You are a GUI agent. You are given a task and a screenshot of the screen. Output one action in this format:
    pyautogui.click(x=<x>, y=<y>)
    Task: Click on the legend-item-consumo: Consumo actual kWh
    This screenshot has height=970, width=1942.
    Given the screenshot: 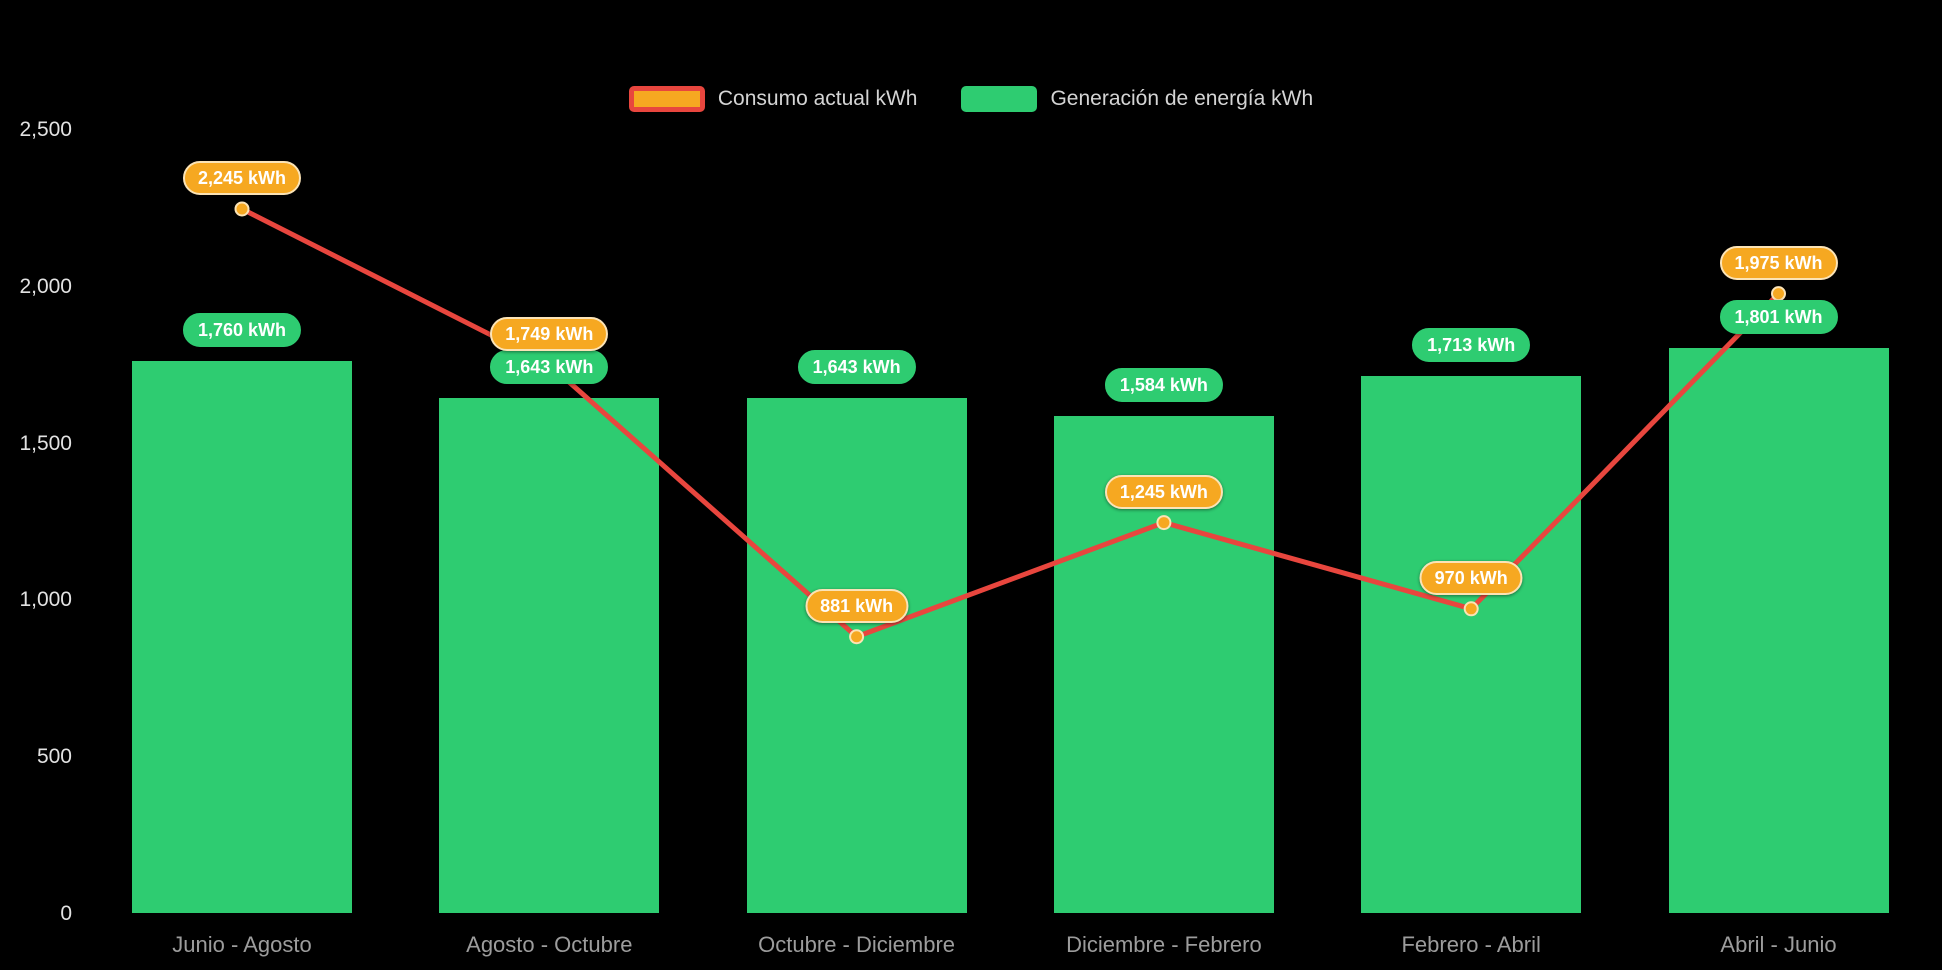 What is the action you would take?
    pyautogui.click(x=773, y=99)
    